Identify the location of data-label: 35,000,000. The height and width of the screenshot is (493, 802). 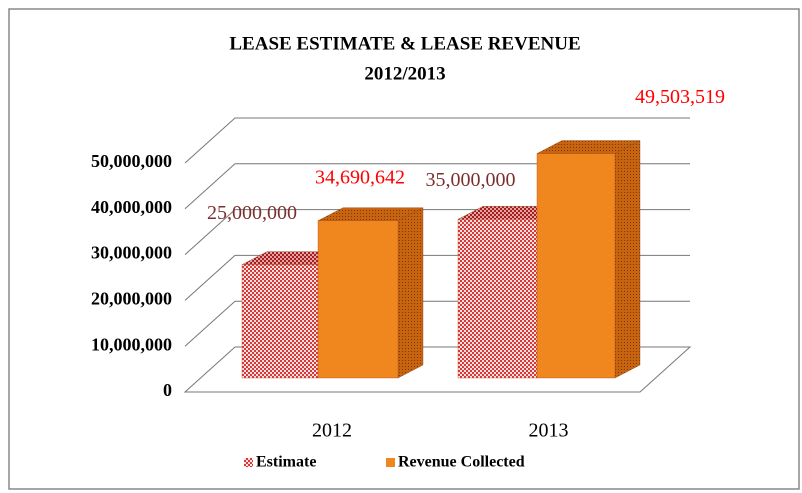
(471, 180).